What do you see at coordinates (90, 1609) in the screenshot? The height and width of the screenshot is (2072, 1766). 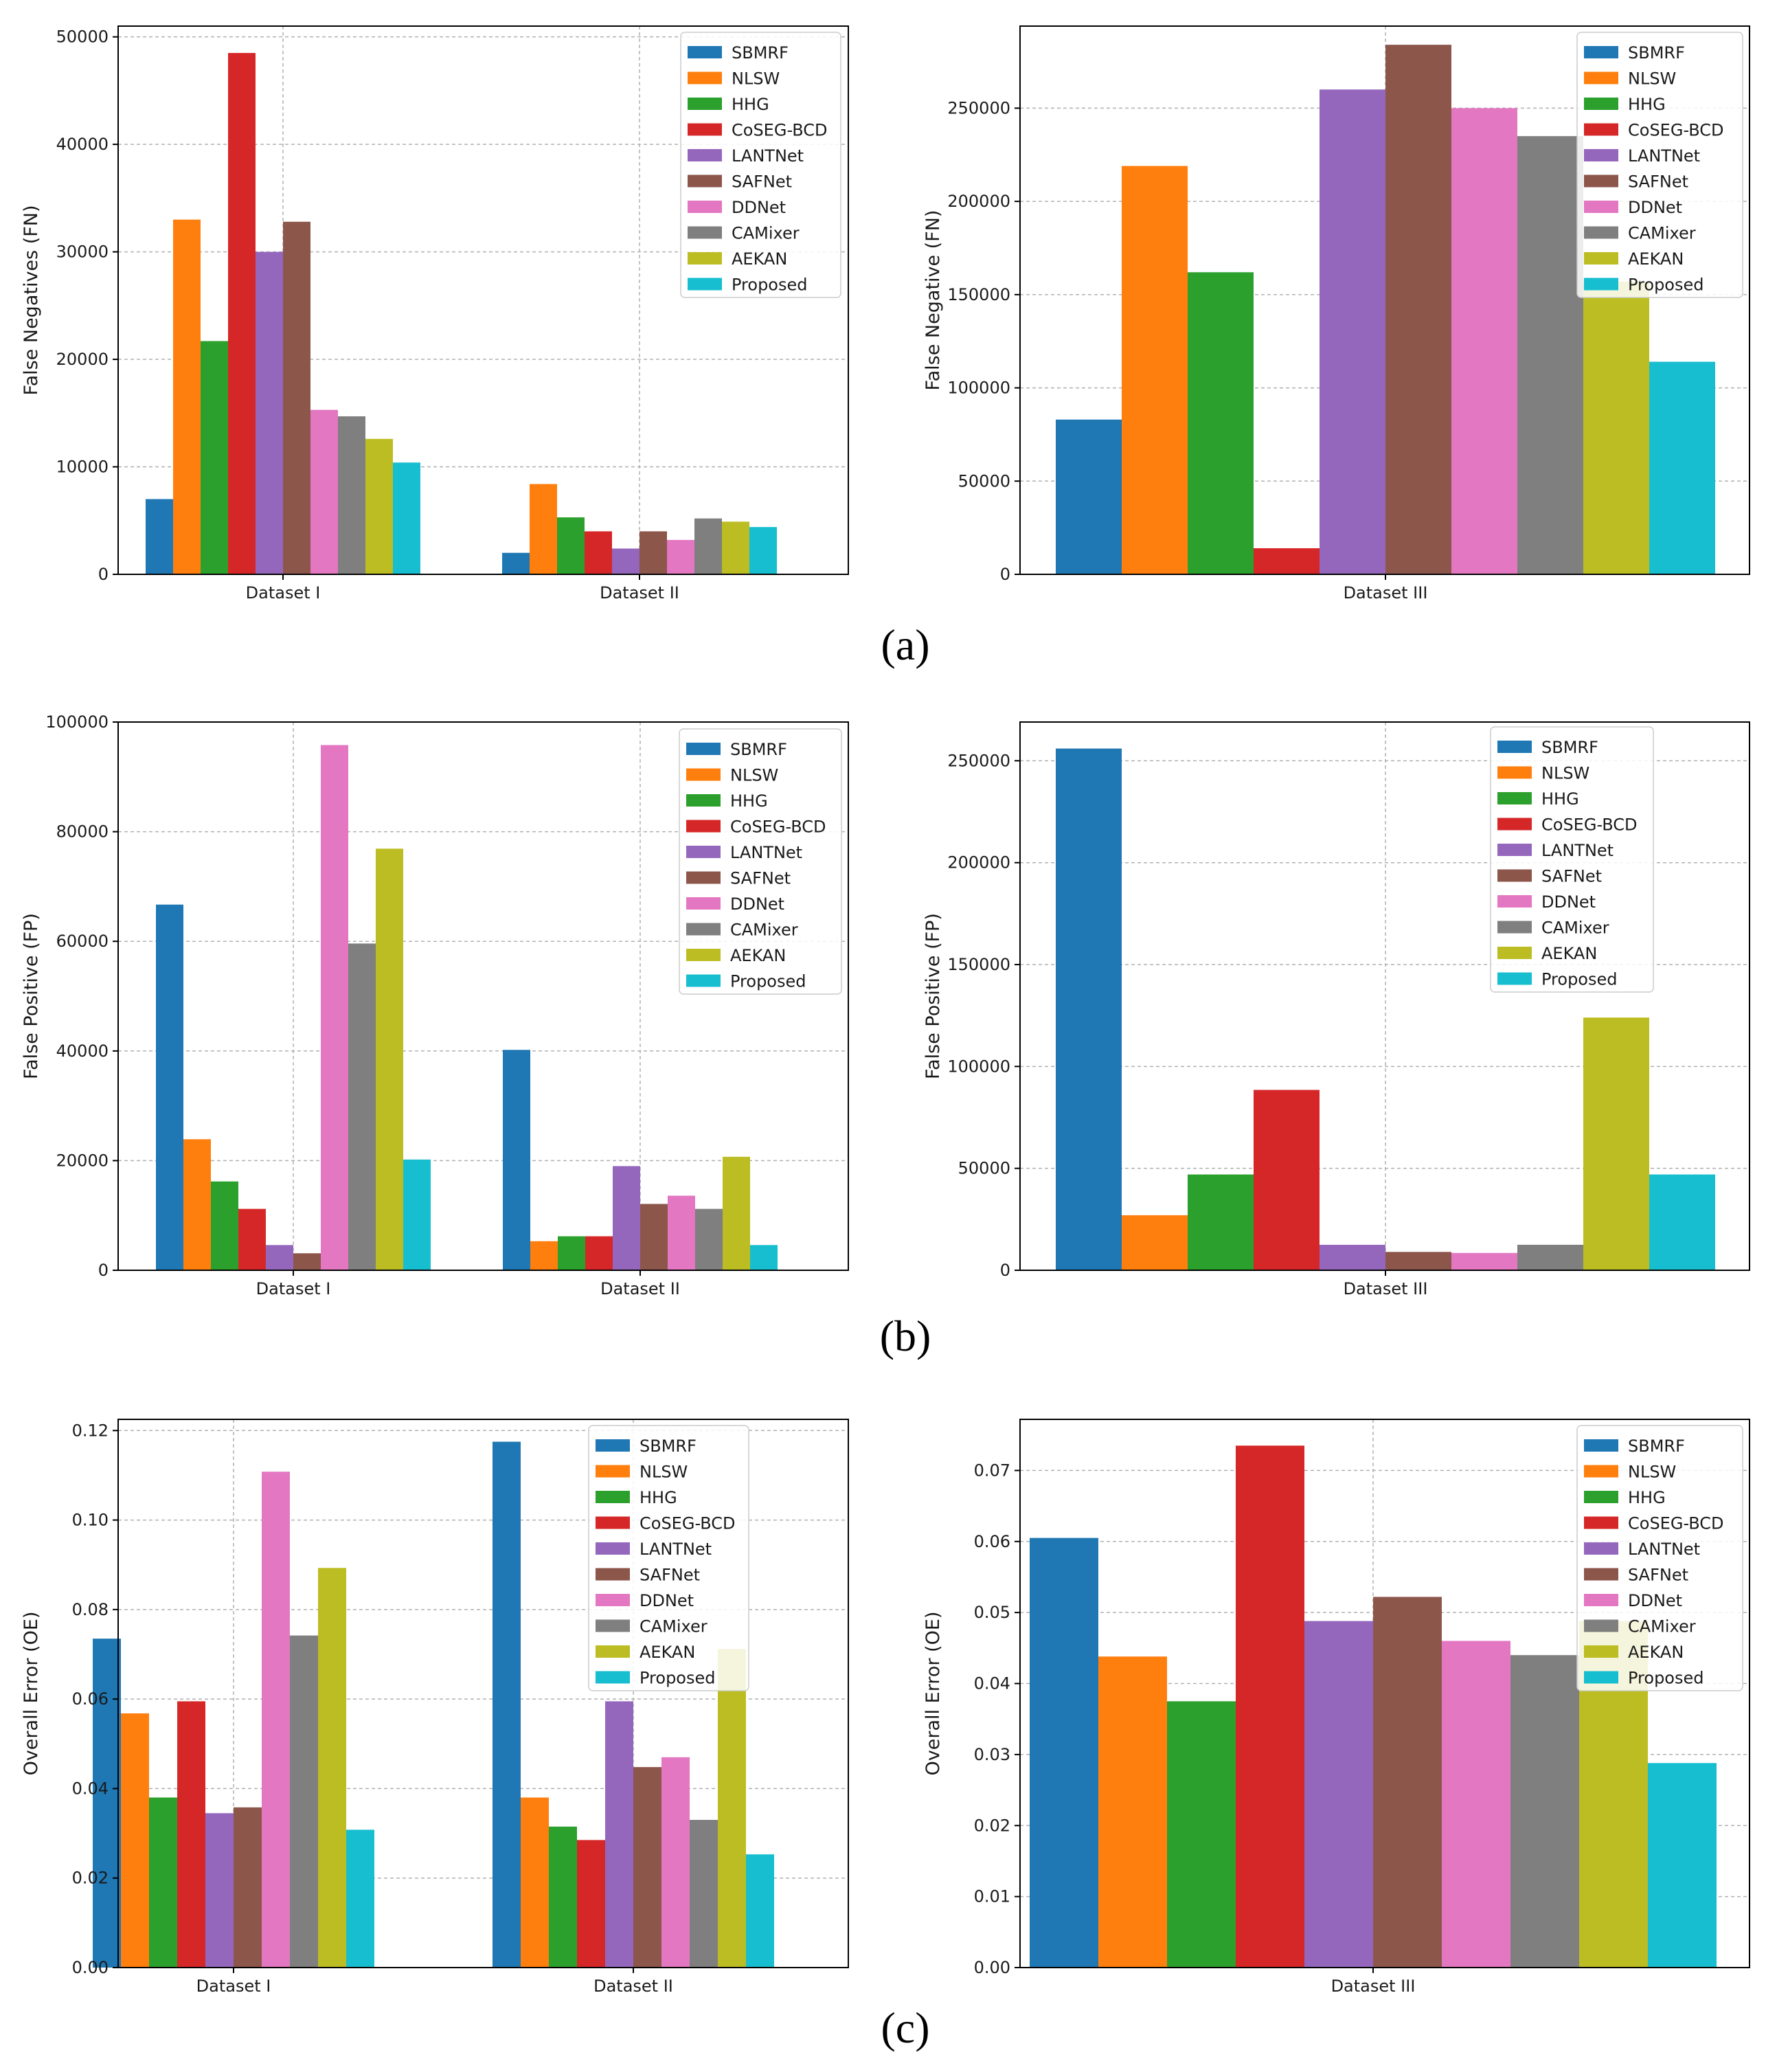 I see `y-tick-label: 0.08` at bounding box center [90, 1609].